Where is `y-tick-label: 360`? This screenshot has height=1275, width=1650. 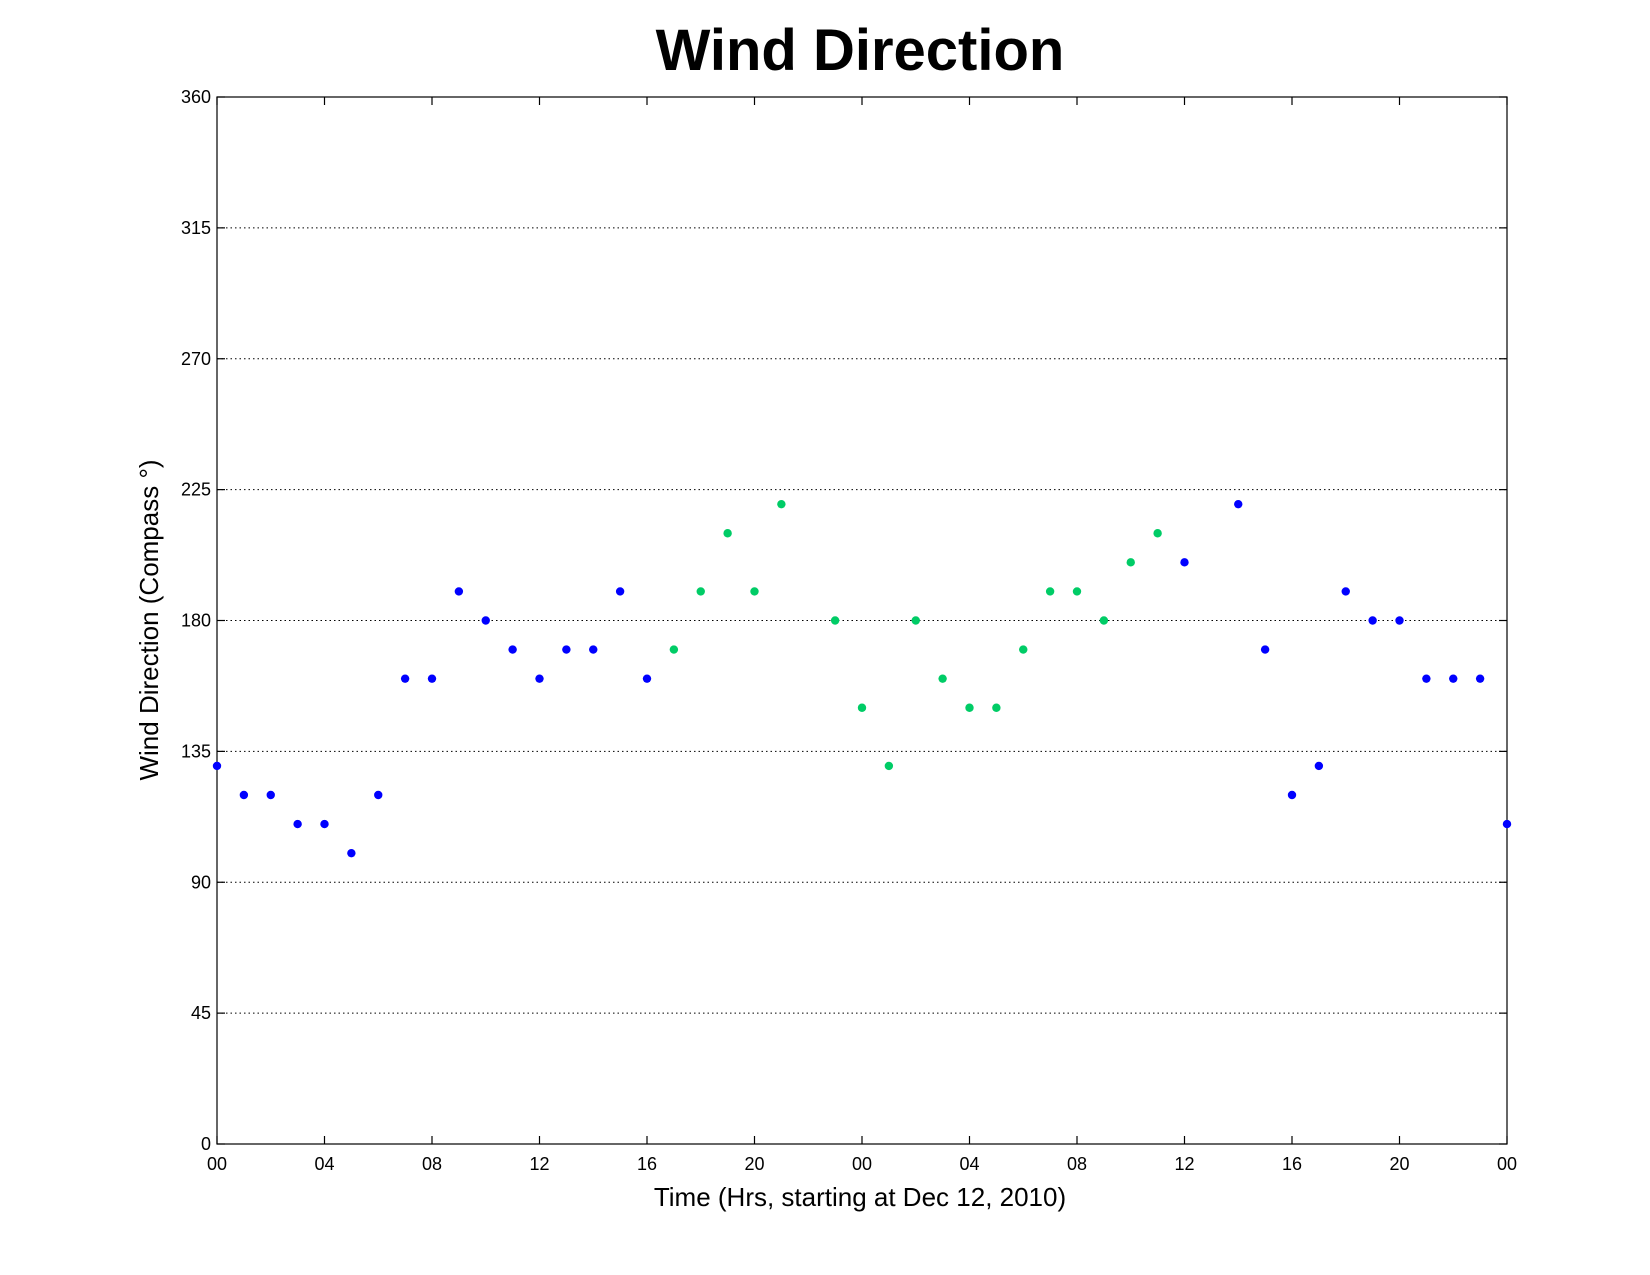
y-tick-label: 360 is located at coordinates (196, 97).